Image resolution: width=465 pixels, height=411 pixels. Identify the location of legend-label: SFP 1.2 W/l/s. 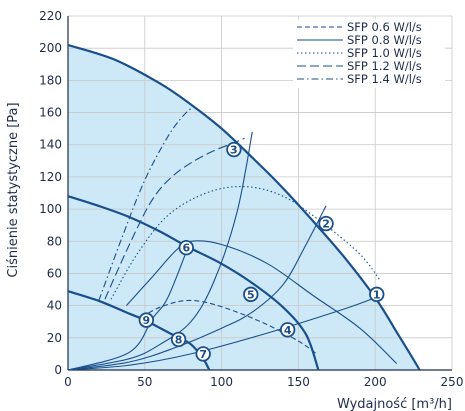
(384, 66).